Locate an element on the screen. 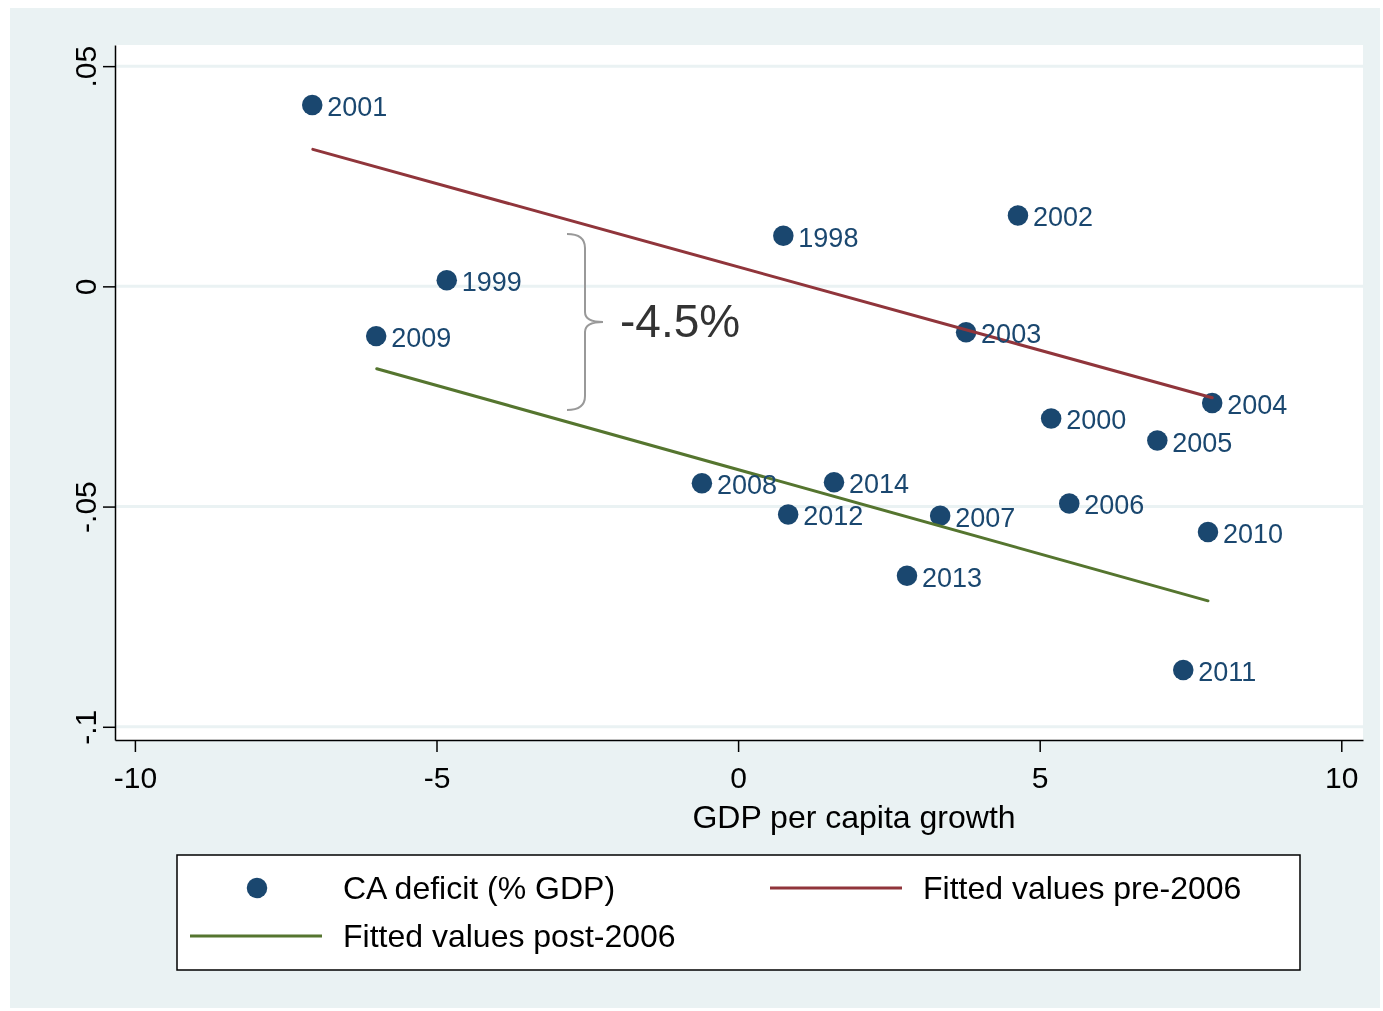 The width and height of the screenshot is (1383, 1011). annotation: 2008 is located at coordinates (746, 485).